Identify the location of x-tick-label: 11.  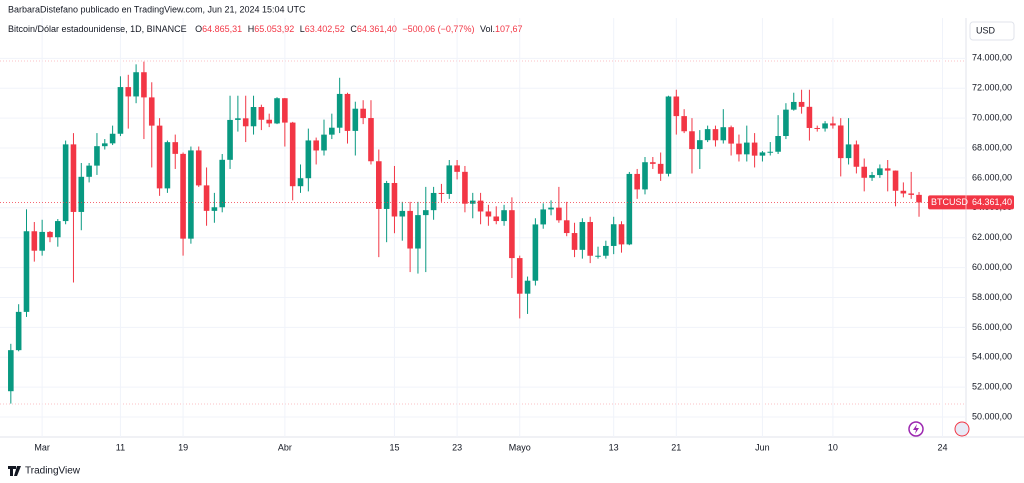
(120, 447).